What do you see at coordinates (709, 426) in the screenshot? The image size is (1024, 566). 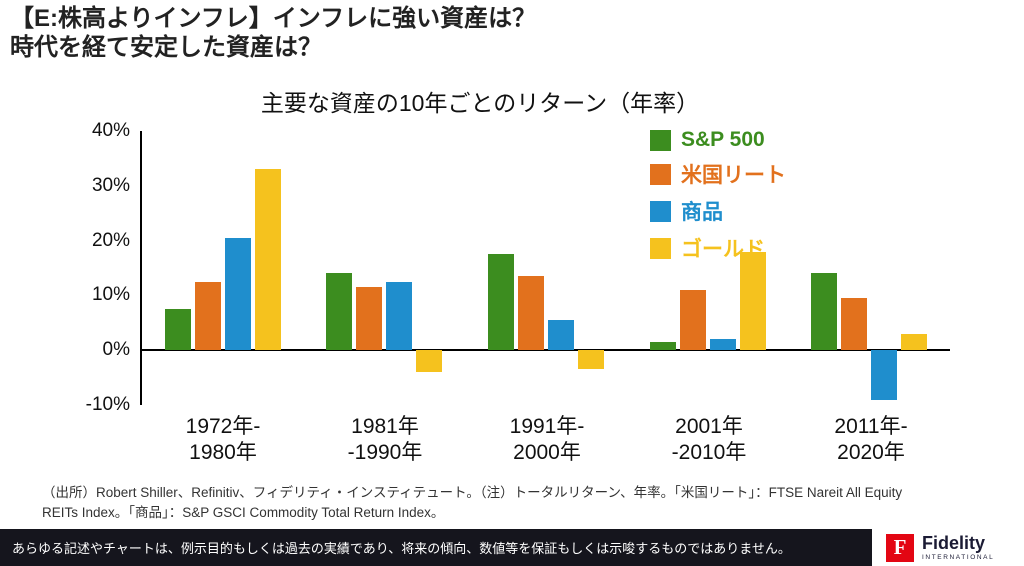 I see `x-axis-label-line: 2001年` at bounding box center [709, 426].